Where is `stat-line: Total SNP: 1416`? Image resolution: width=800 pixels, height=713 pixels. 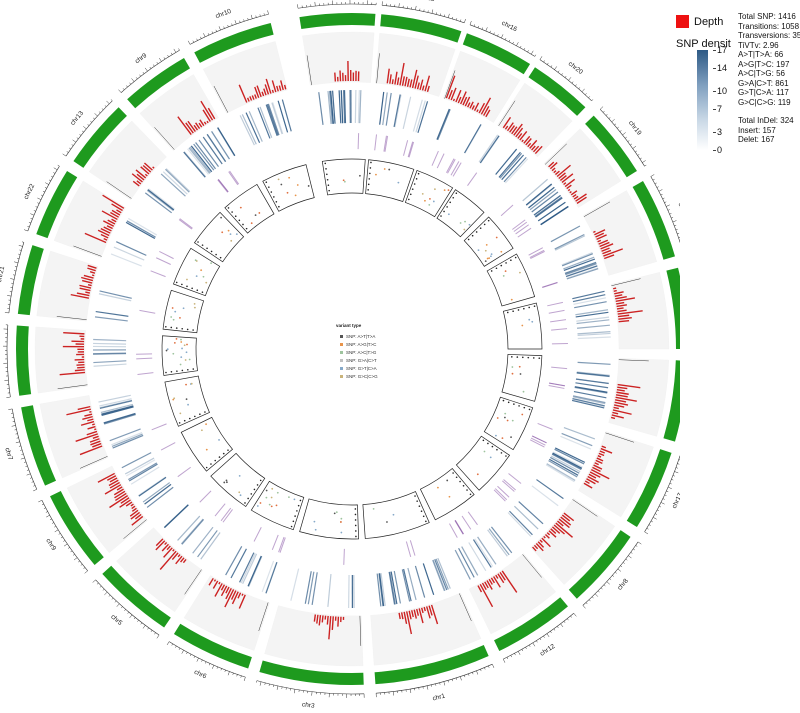 stat-line: Total SNP: 1416 is located at coordinates (767, 16).